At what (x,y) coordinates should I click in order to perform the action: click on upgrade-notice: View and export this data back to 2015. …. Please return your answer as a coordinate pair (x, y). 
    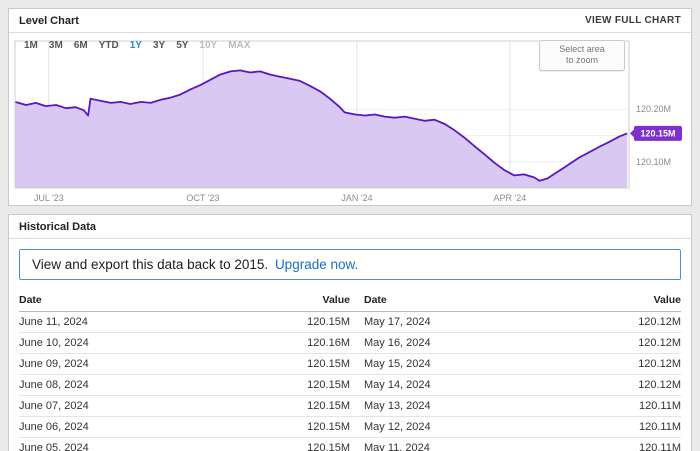
    Looking at the image, I should click on (350, 264).